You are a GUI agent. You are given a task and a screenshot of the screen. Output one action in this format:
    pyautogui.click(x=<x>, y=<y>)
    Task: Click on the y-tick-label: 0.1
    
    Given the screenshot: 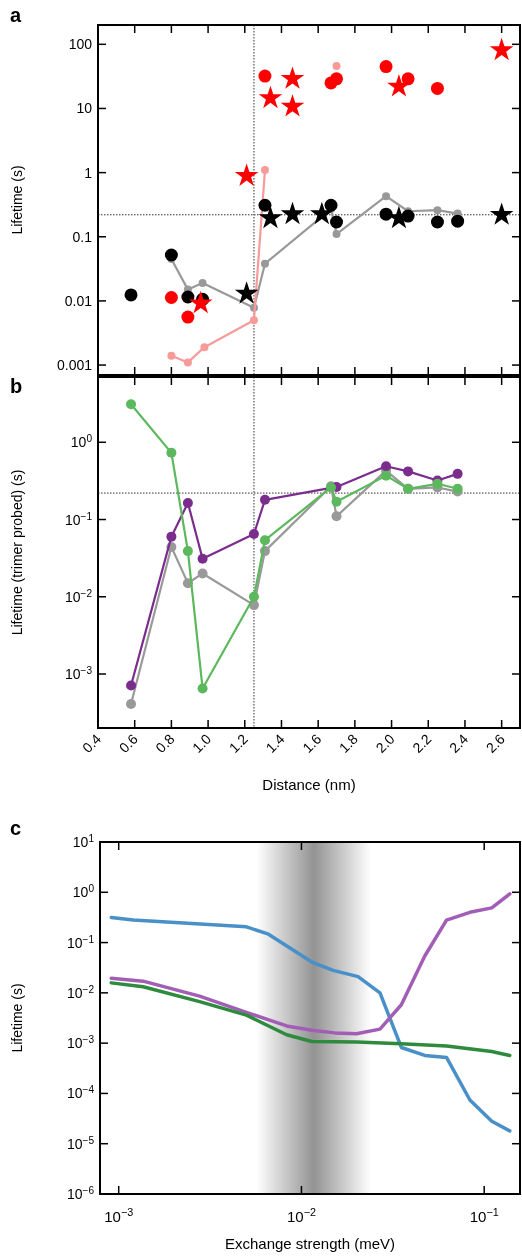 What is the action you would take?
    pyautogui.click(x=82, y=236)
    